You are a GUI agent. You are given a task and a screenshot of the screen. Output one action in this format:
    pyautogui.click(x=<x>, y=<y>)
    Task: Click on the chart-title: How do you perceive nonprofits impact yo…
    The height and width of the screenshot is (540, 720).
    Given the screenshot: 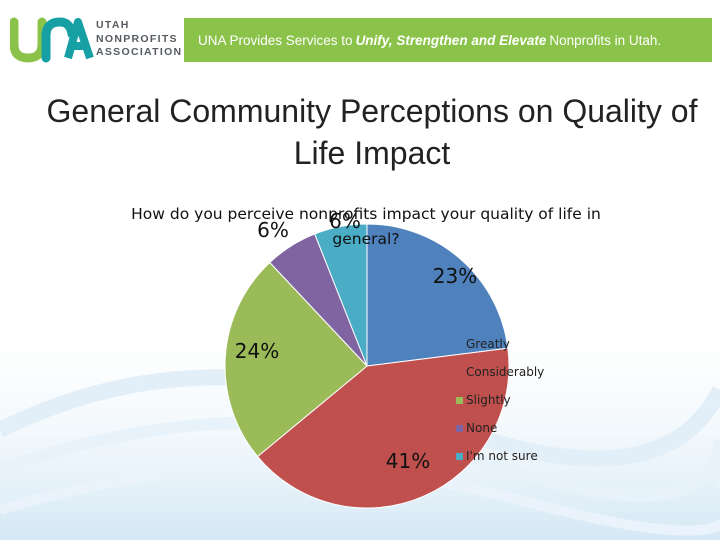 What is the action you would take?
    pyautogui.click(x=366, y=226)
    